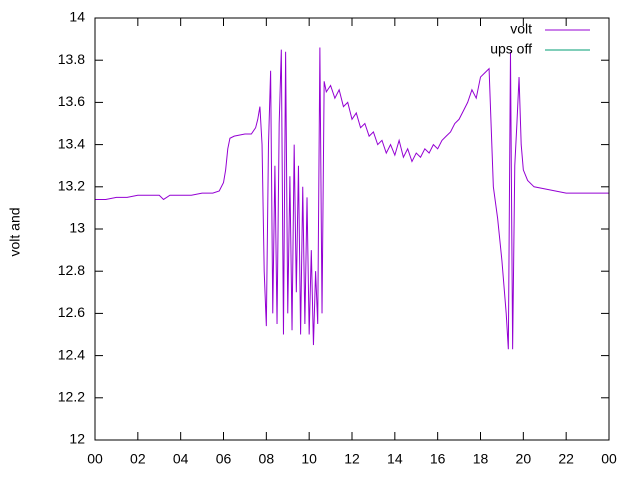 This screenshot has width=640, height=480. I want to click on legend-label: volt, so click(521, 29).